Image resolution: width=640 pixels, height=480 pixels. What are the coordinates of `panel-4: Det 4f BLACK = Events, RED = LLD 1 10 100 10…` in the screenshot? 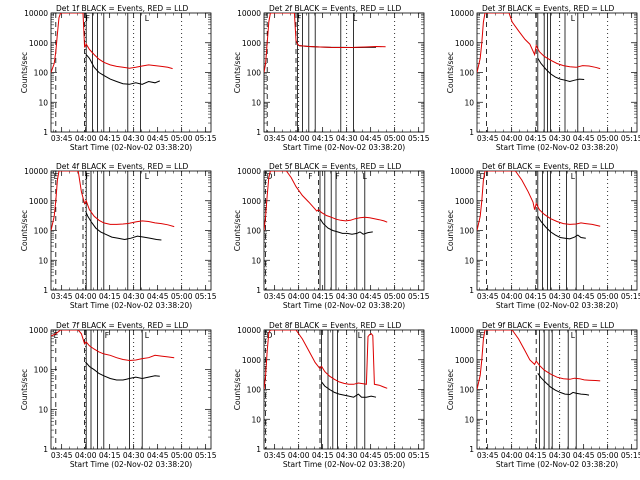 It's located at (118, 236).